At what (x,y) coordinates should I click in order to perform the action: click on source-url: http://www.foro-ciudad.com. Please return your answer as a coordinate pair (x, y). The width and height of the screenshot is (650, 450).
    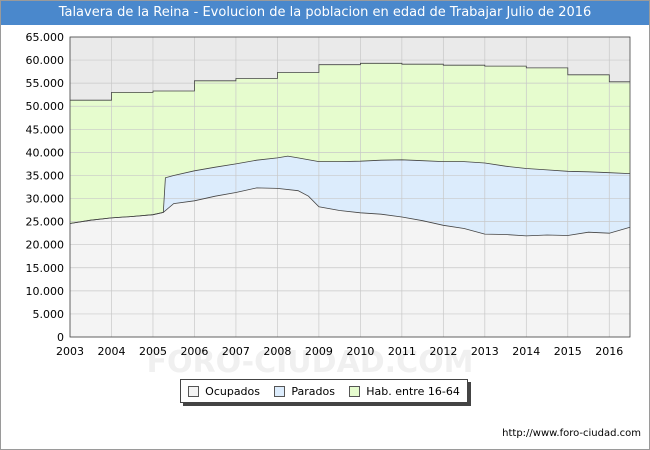
    Looking at the image, I should click on (571, 433).